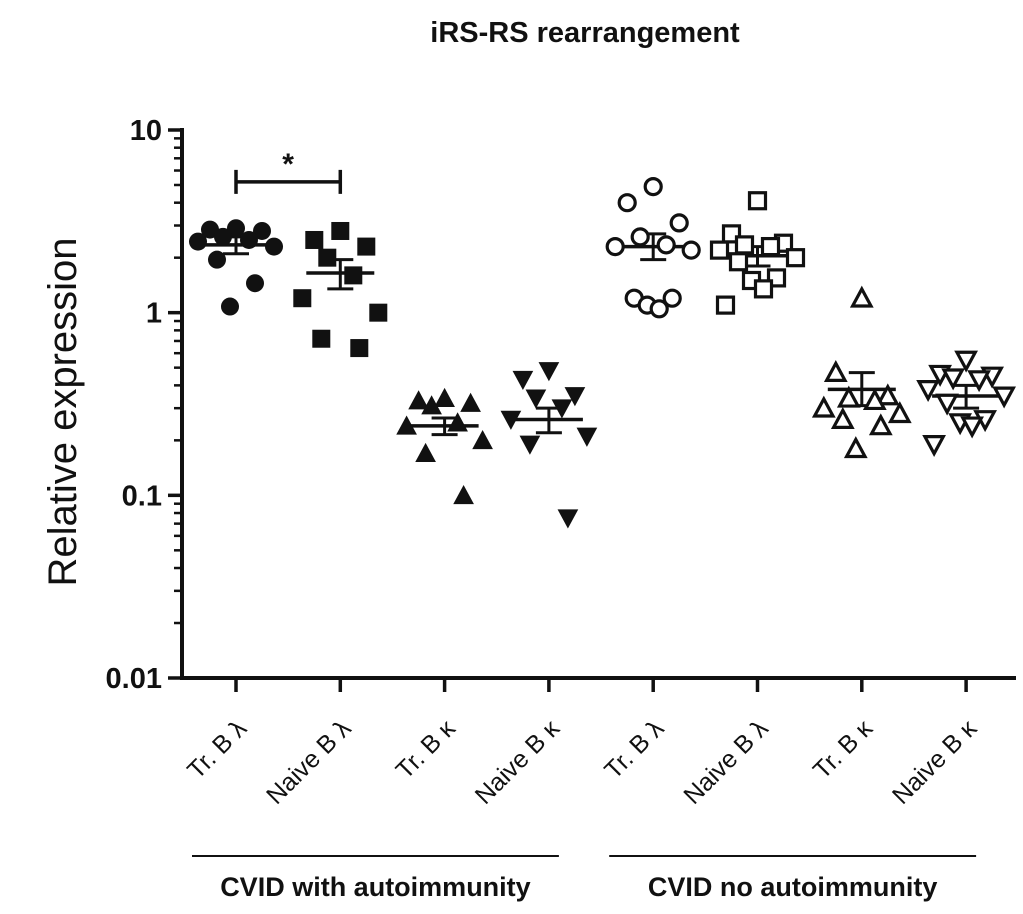  Describe the element at coordinates (144, 405) in the screenshot. I see `y-axis-ticks: 10 1 0.1 0.01` at that location.